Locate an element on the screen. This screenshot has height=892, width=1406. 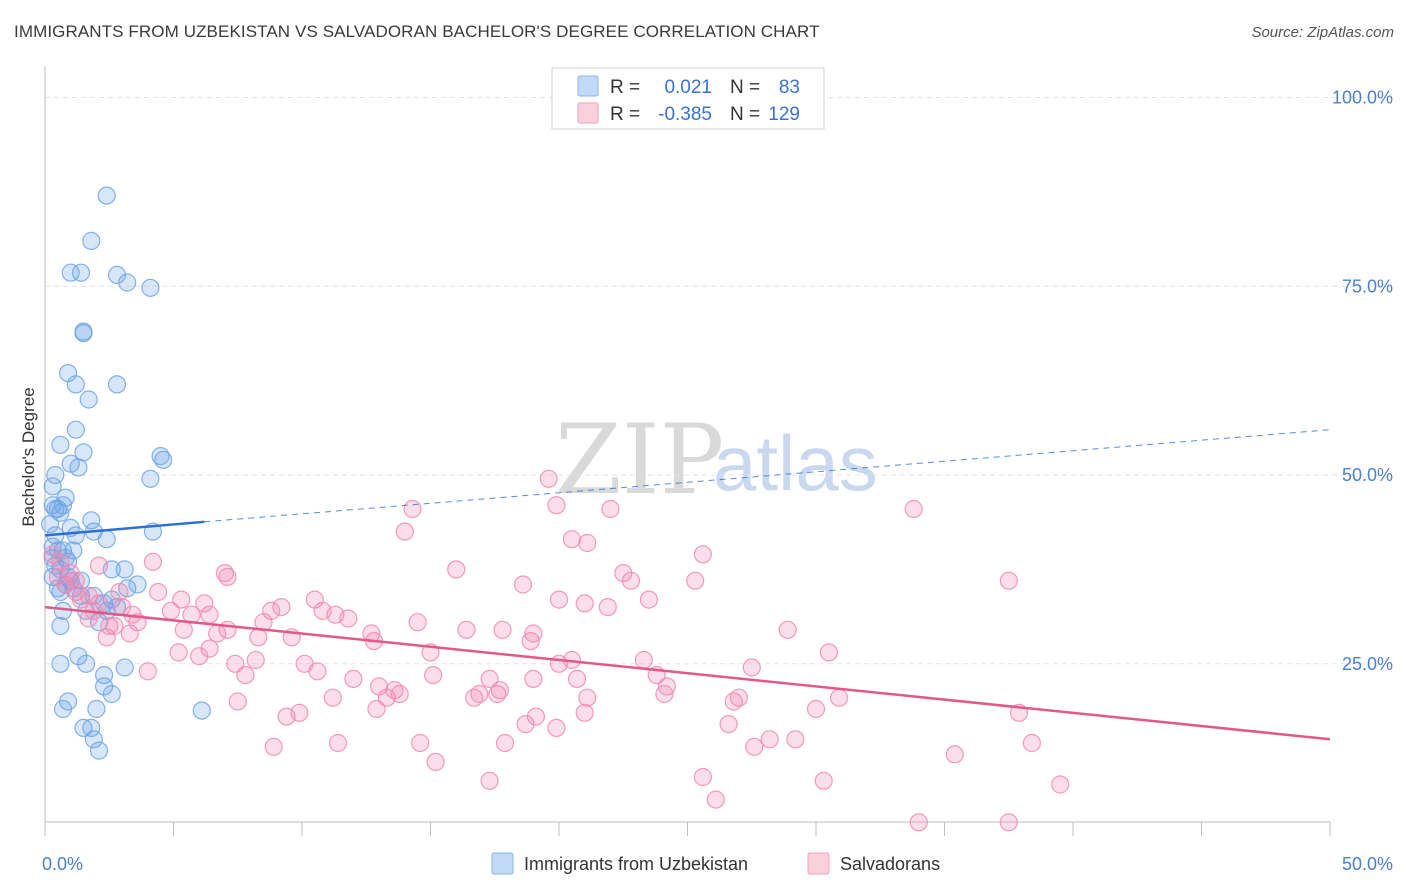
source-label: Source: ZipAtlas.com is located at coordinates (1322, 32).